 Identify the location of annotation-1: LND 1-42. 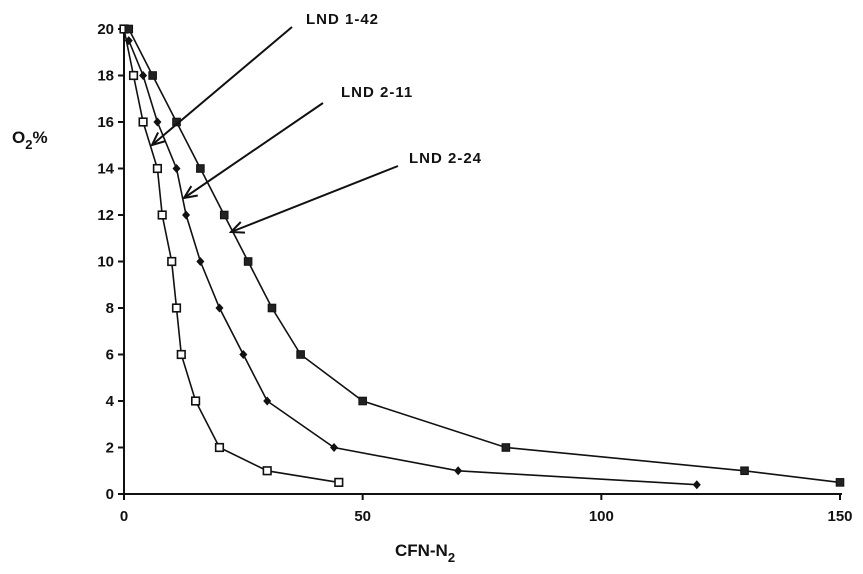
(264, 79).